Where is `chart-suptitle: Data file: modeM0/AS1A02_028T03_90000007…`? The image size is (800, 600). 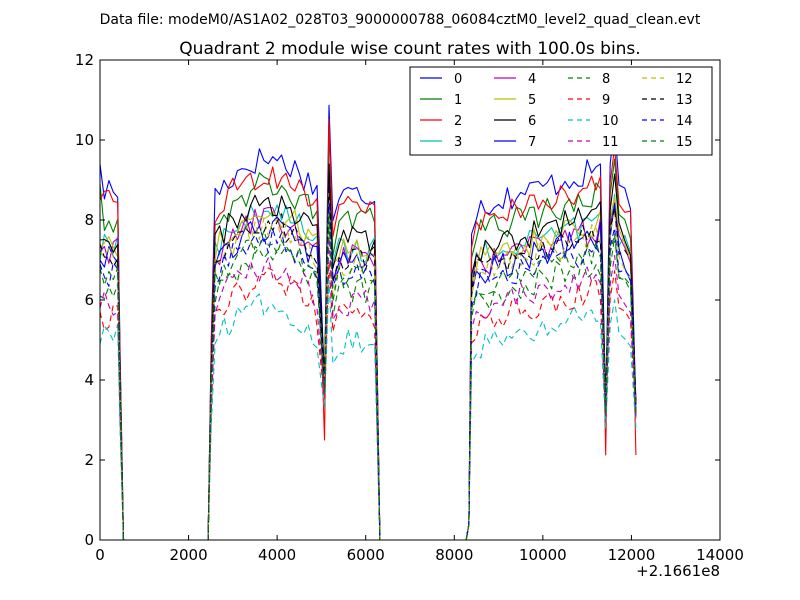 chart-suptitle: Data file: modeM0/AS1A02_028T03_90000007… is located at coordinates (400, 20).